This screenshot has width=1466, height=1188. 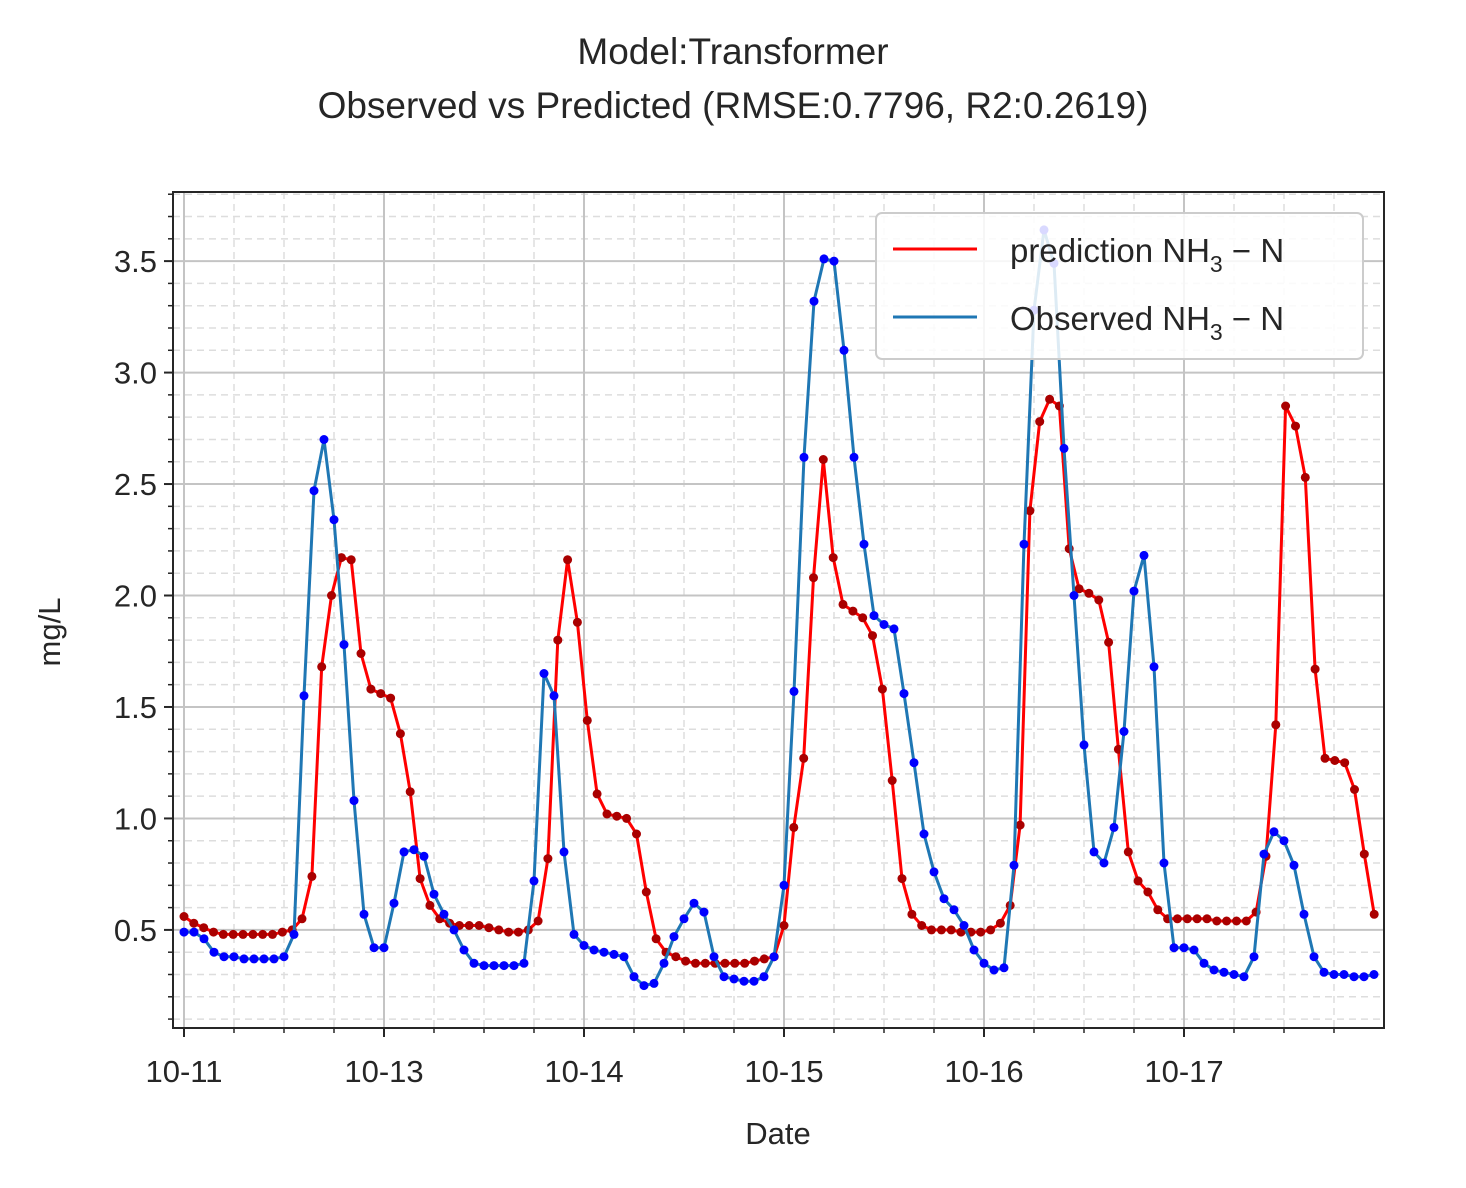 I want to click on legend-box, so click(x=1119, y=286).